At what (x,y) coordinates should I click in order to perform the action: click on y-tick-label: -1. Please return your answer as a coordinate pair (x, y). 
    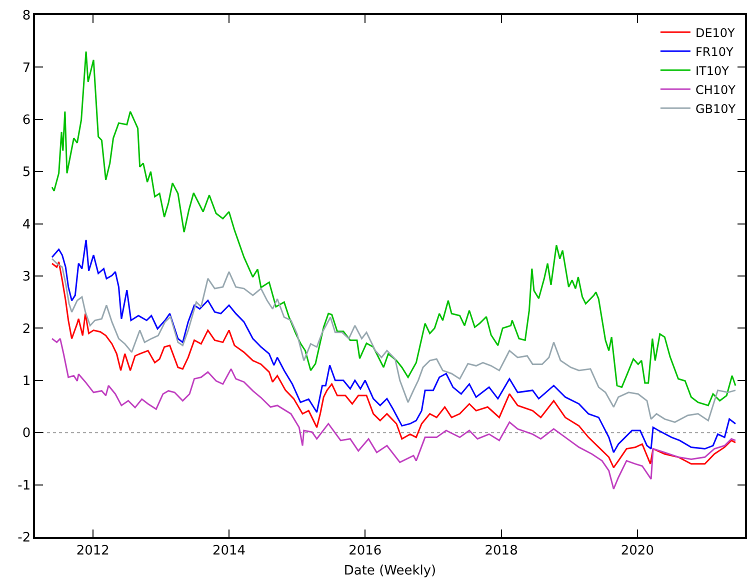
    Looking at the image, I should click on (24, 486).